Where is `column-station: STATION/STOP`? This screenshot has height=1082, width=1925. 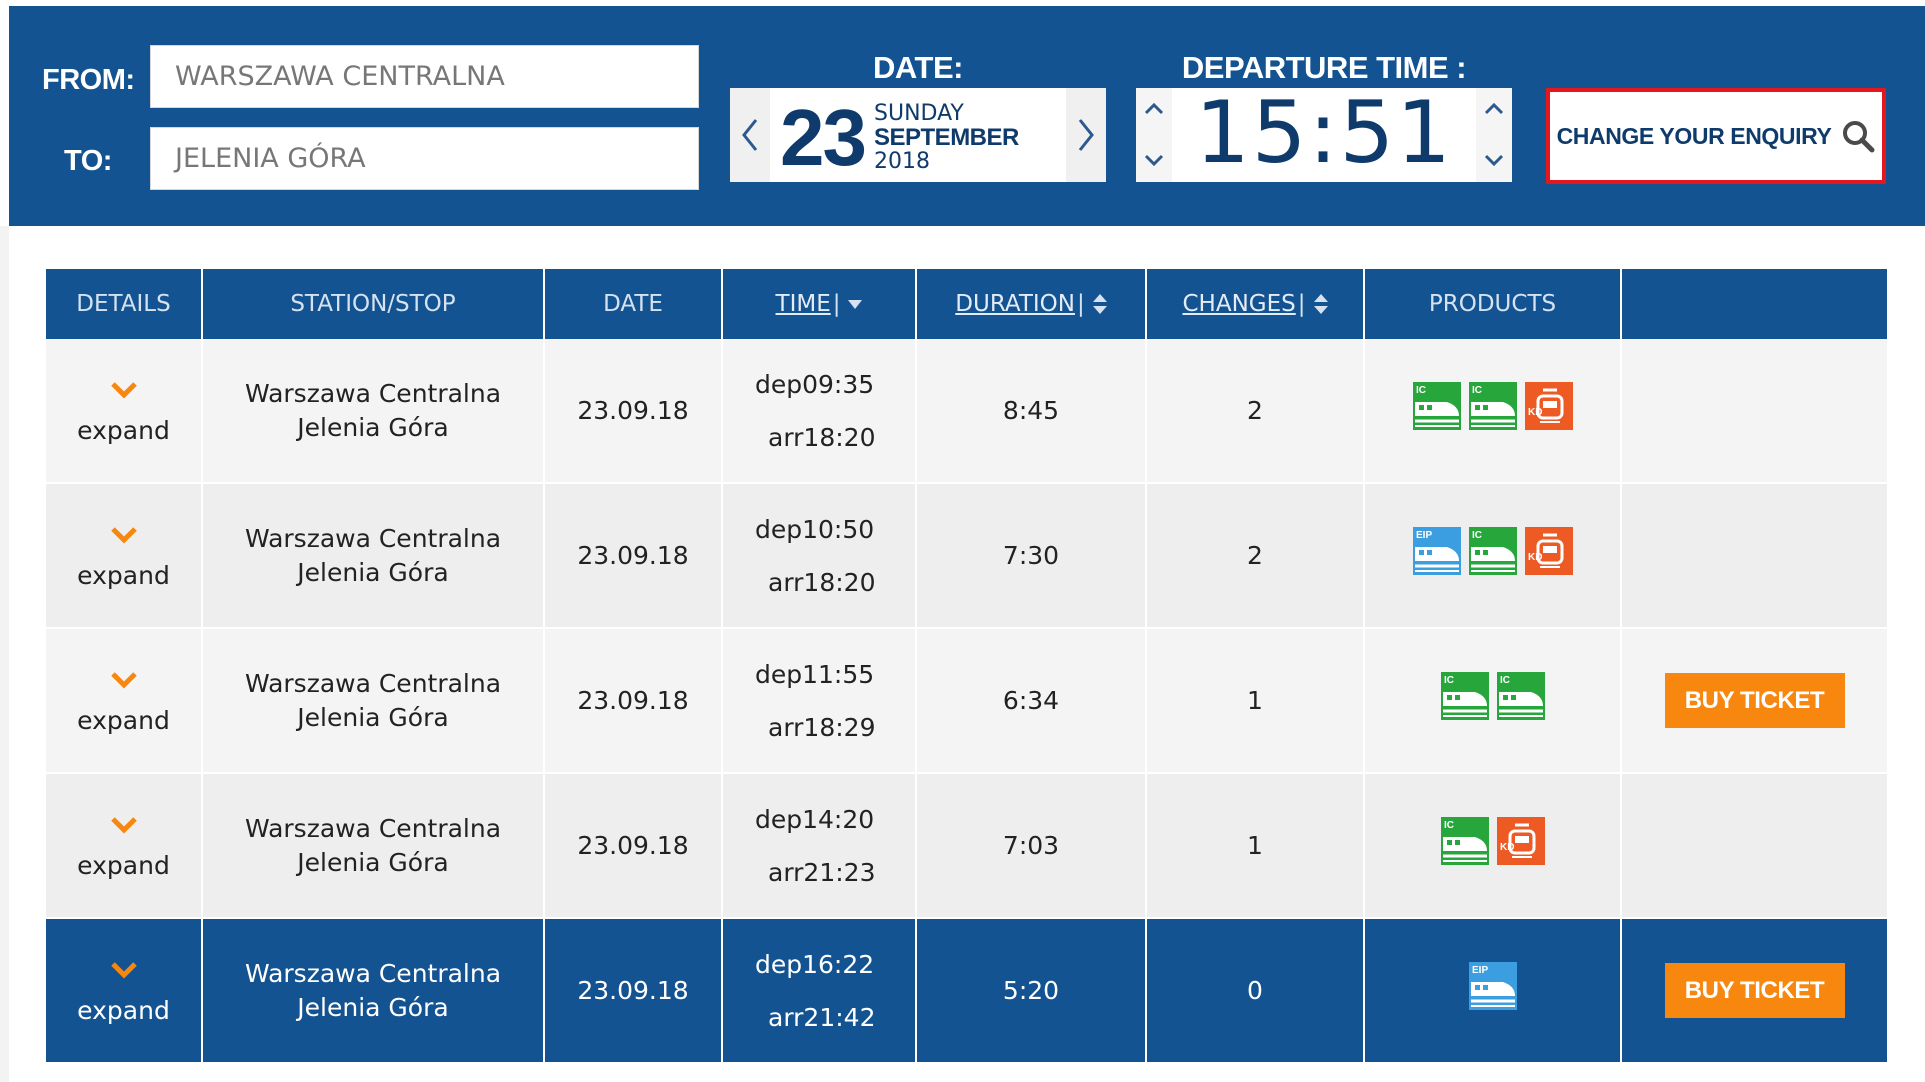 column-station: STATION/STOP is located at coordinates (373, 304).